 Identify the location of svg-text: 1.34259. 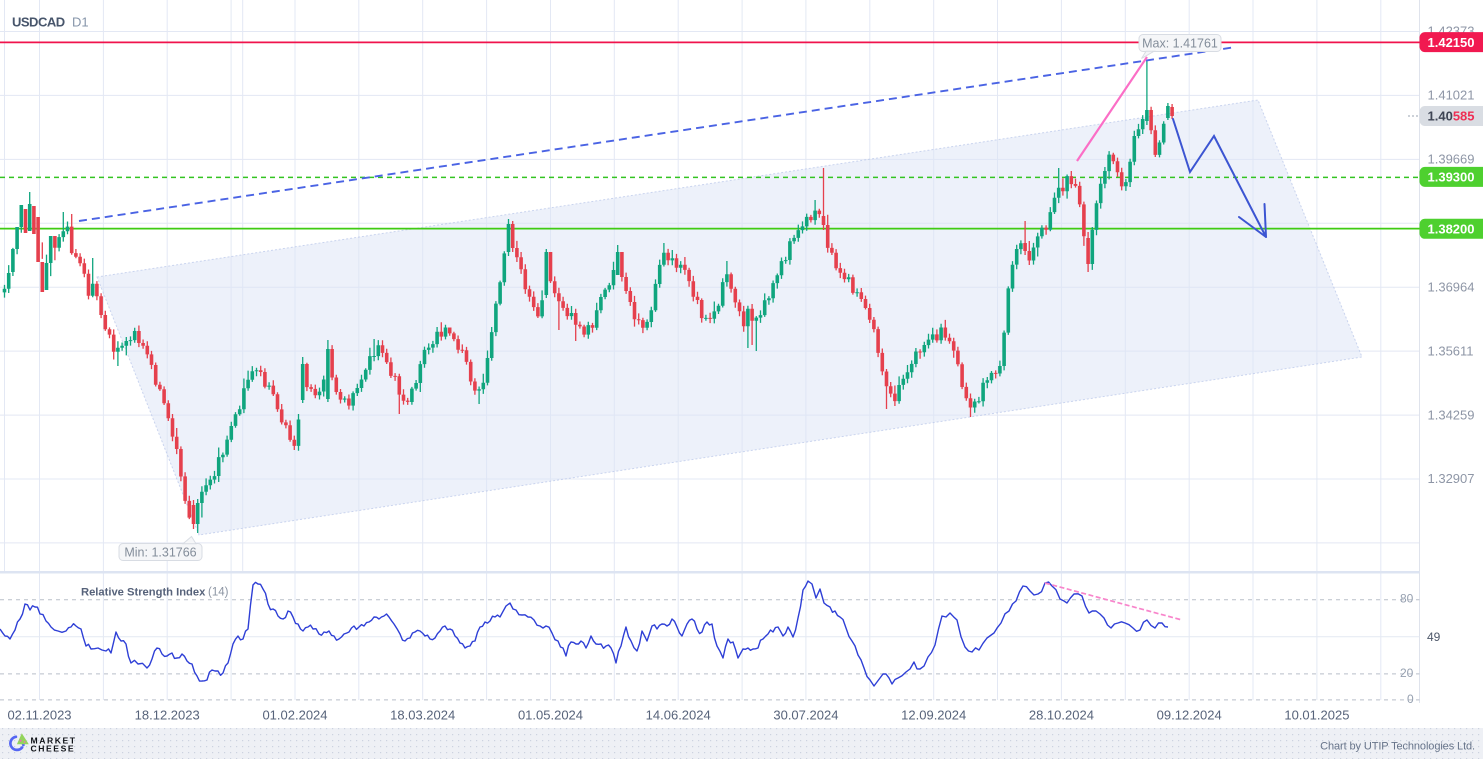
(1451, 414).